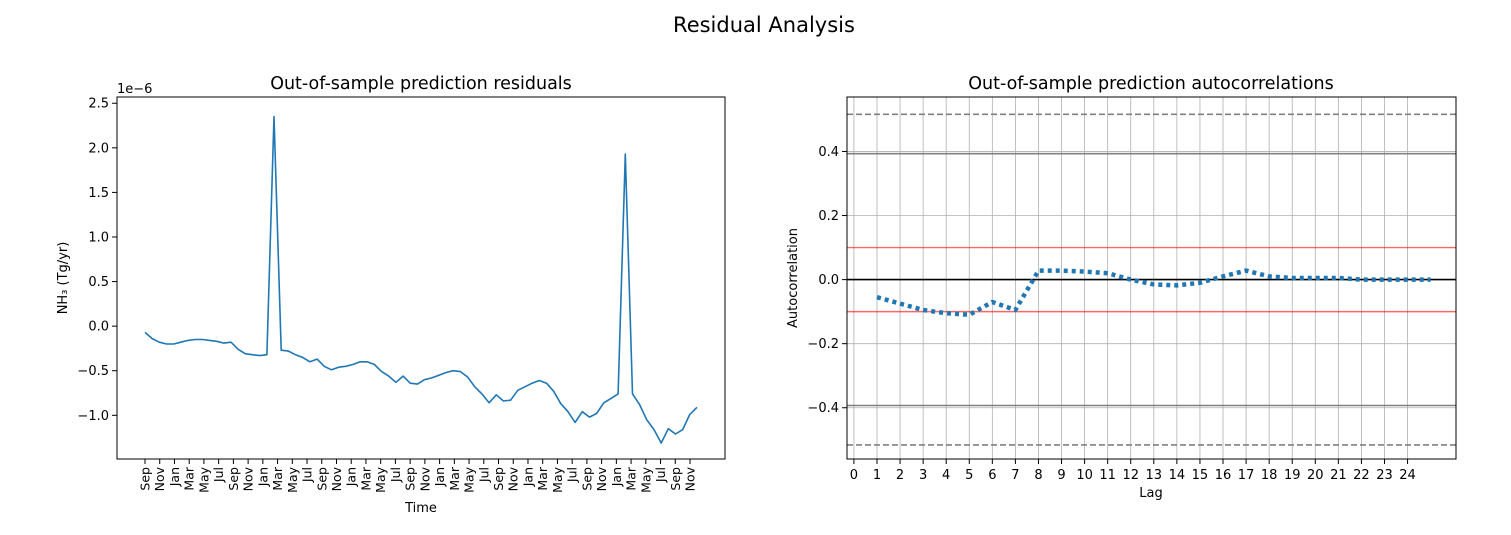  What do you see at coordinates (1200, 475) in the screenshot?
I see `autocorrelation-xtick-label: 15` at bounding box center [1200, 475].